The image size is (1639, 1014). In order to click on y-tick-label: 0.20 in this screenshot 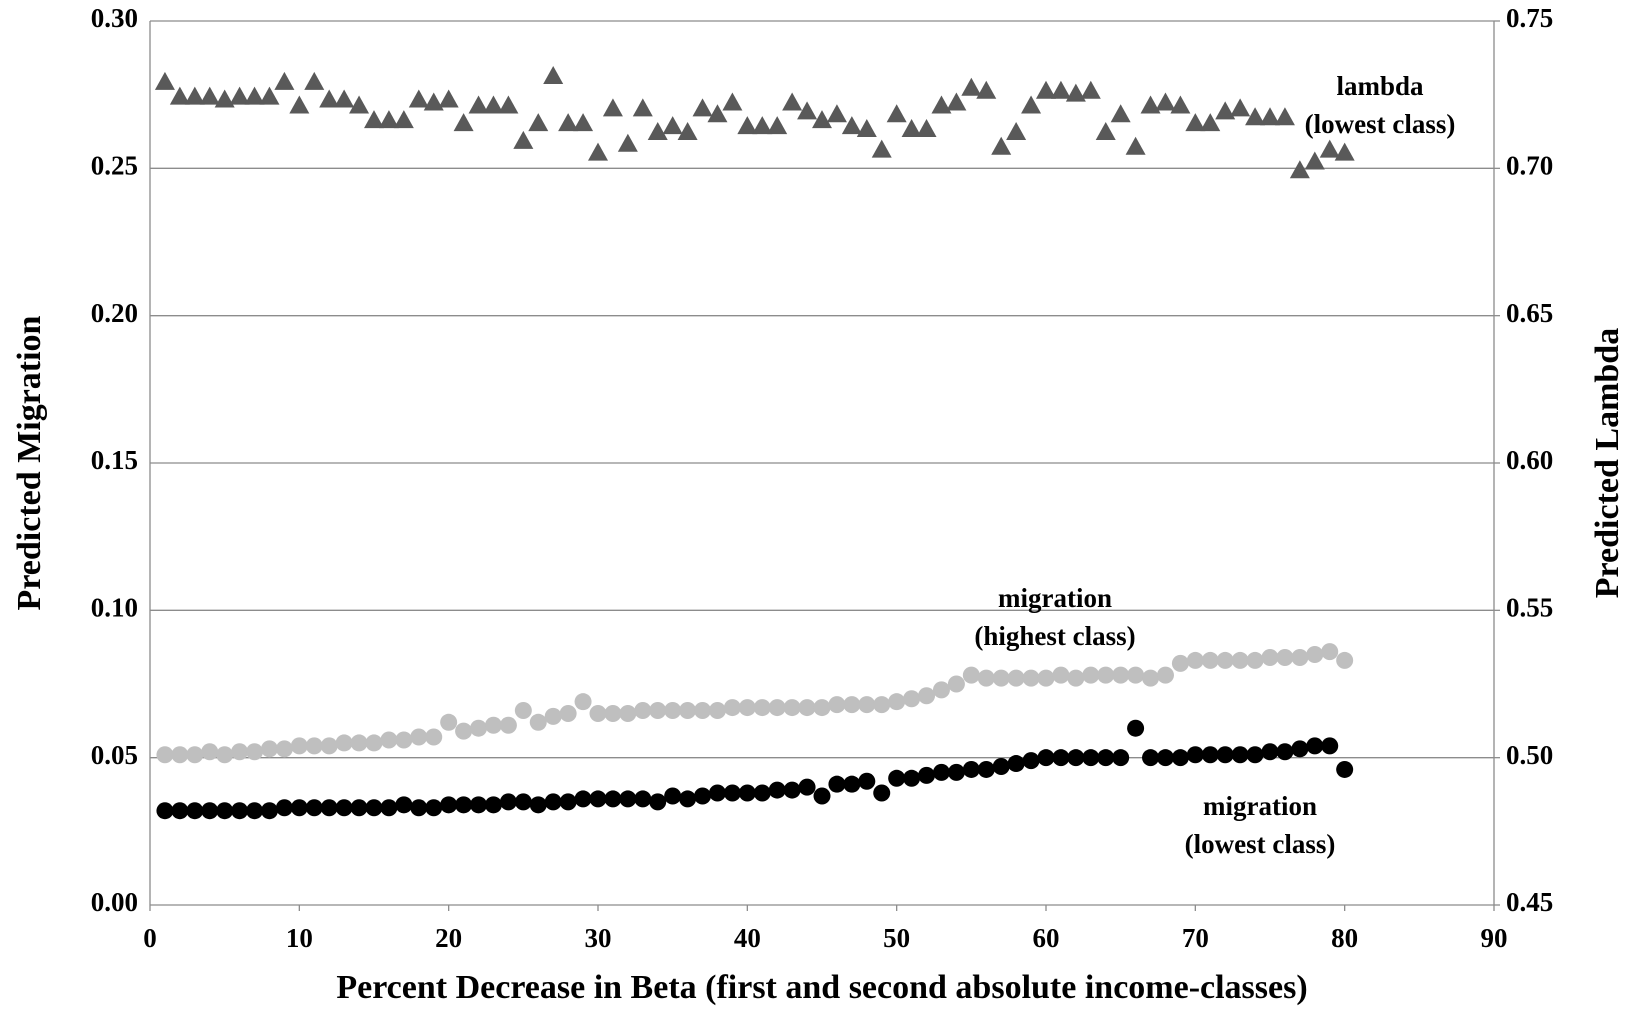, I will do `click(114, 313)`.